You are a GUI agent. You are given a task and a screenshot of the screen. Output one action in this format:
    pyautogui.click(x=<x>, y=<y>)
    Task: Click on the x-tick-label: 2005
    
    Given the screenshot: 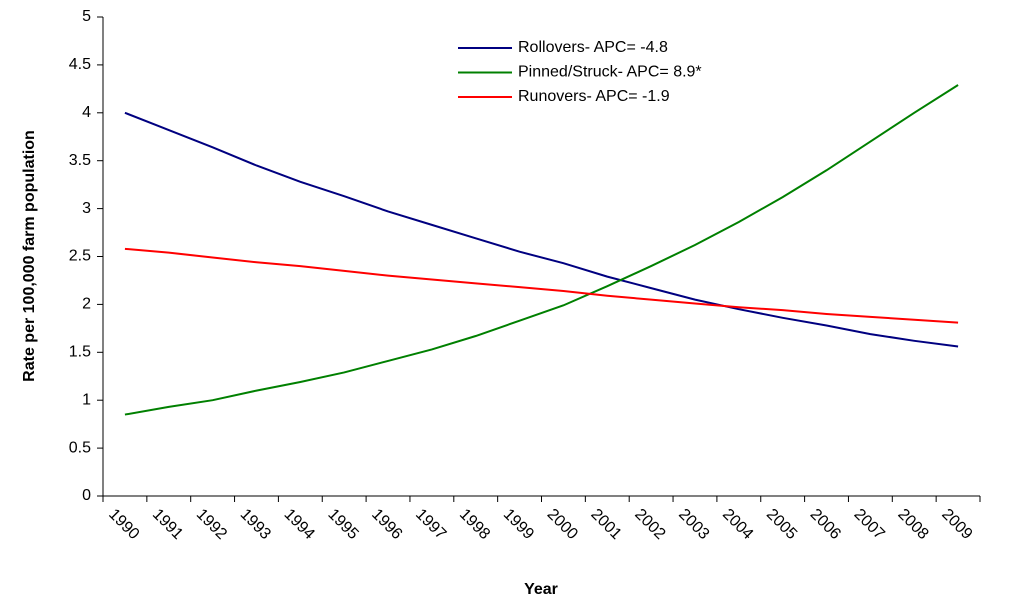 What is the action you would take?
    pyautogui.click(x=781, y=524)
    